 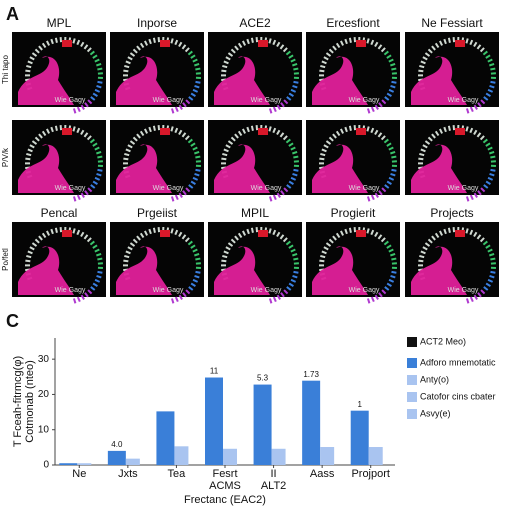 What do you see at coordinates (128, 474) in the screenshot?
I see `x-tick-label: Jxts` at bounding box center [128, 474].